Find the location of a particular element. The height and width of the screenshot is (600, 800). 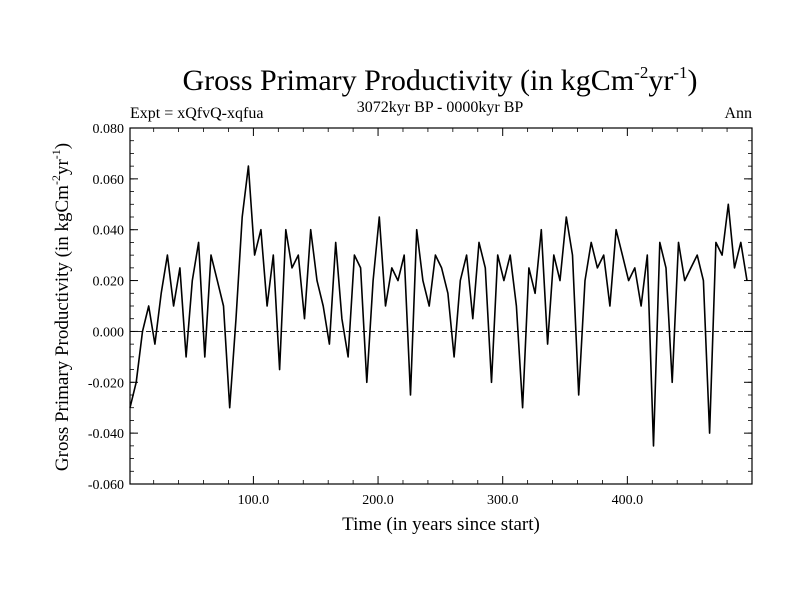

x-tick-label: 300.0 is located at coordinates (503, 500).